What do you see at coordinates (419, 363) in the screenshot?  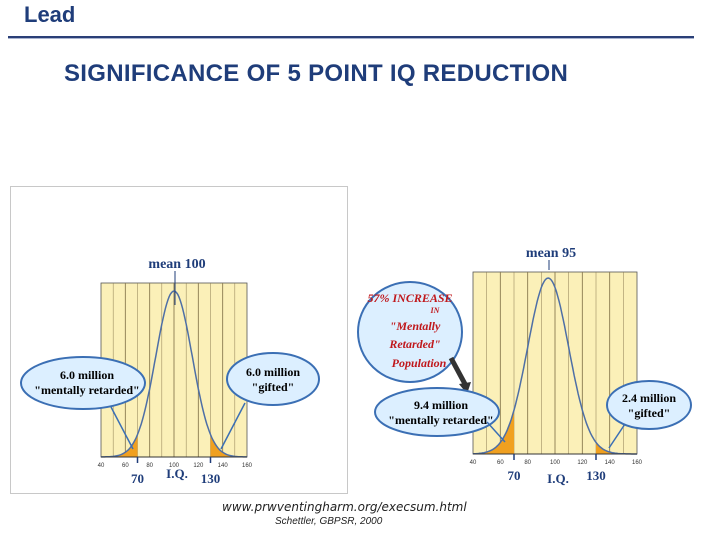 I see `increase-line-3: Population` at bounding box center [419, 363].